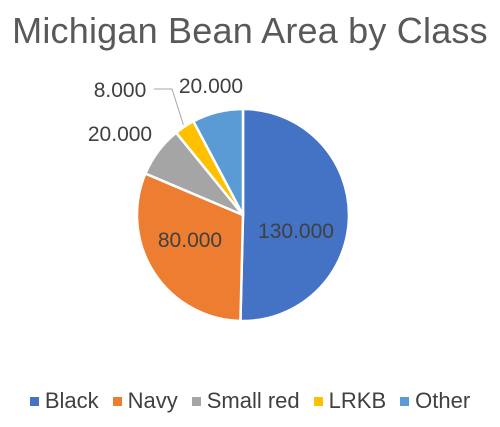 This screenshot has height=427, width=500. What do you see at coordinates (190, 240) in the screenshot?
I see `data-label-navy: 80.000` at bounding box center [190, 240].